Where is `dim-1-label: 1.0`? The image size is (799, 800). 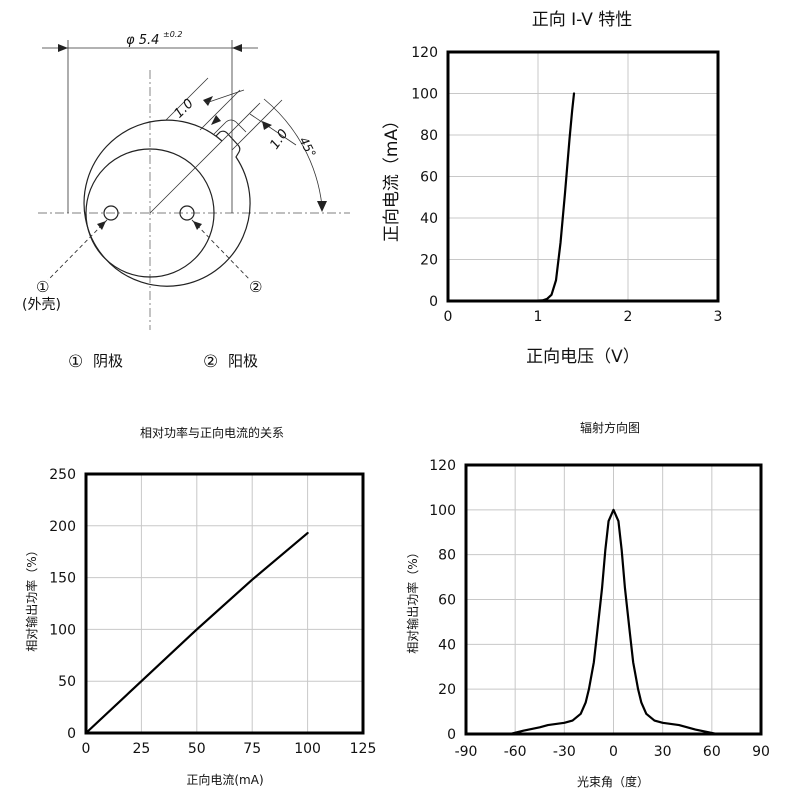 dim-1-label: 1.0 is located at coordinates (184, 108).